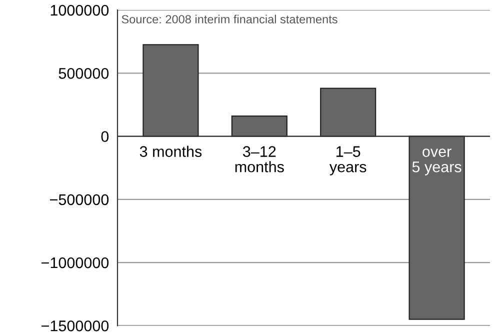  I want to click on annotation: Source: 2008 interim financial statements, so click(230, 19).